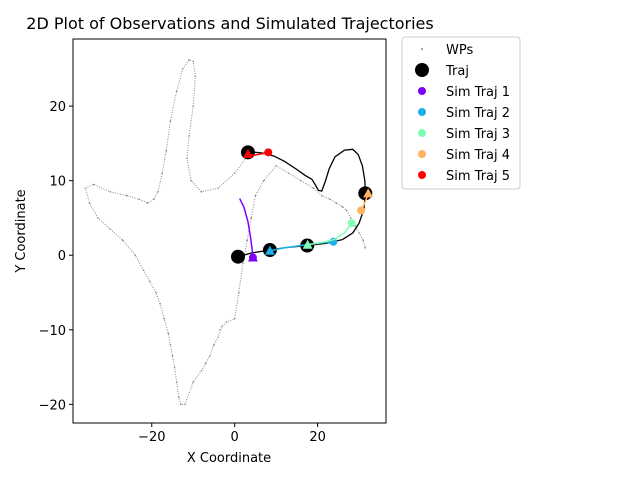  Describe the element at coordinates (478, 176) in the screenshot. I see `legend-label-sim-traj-5: Sim Traj 5` at that location.